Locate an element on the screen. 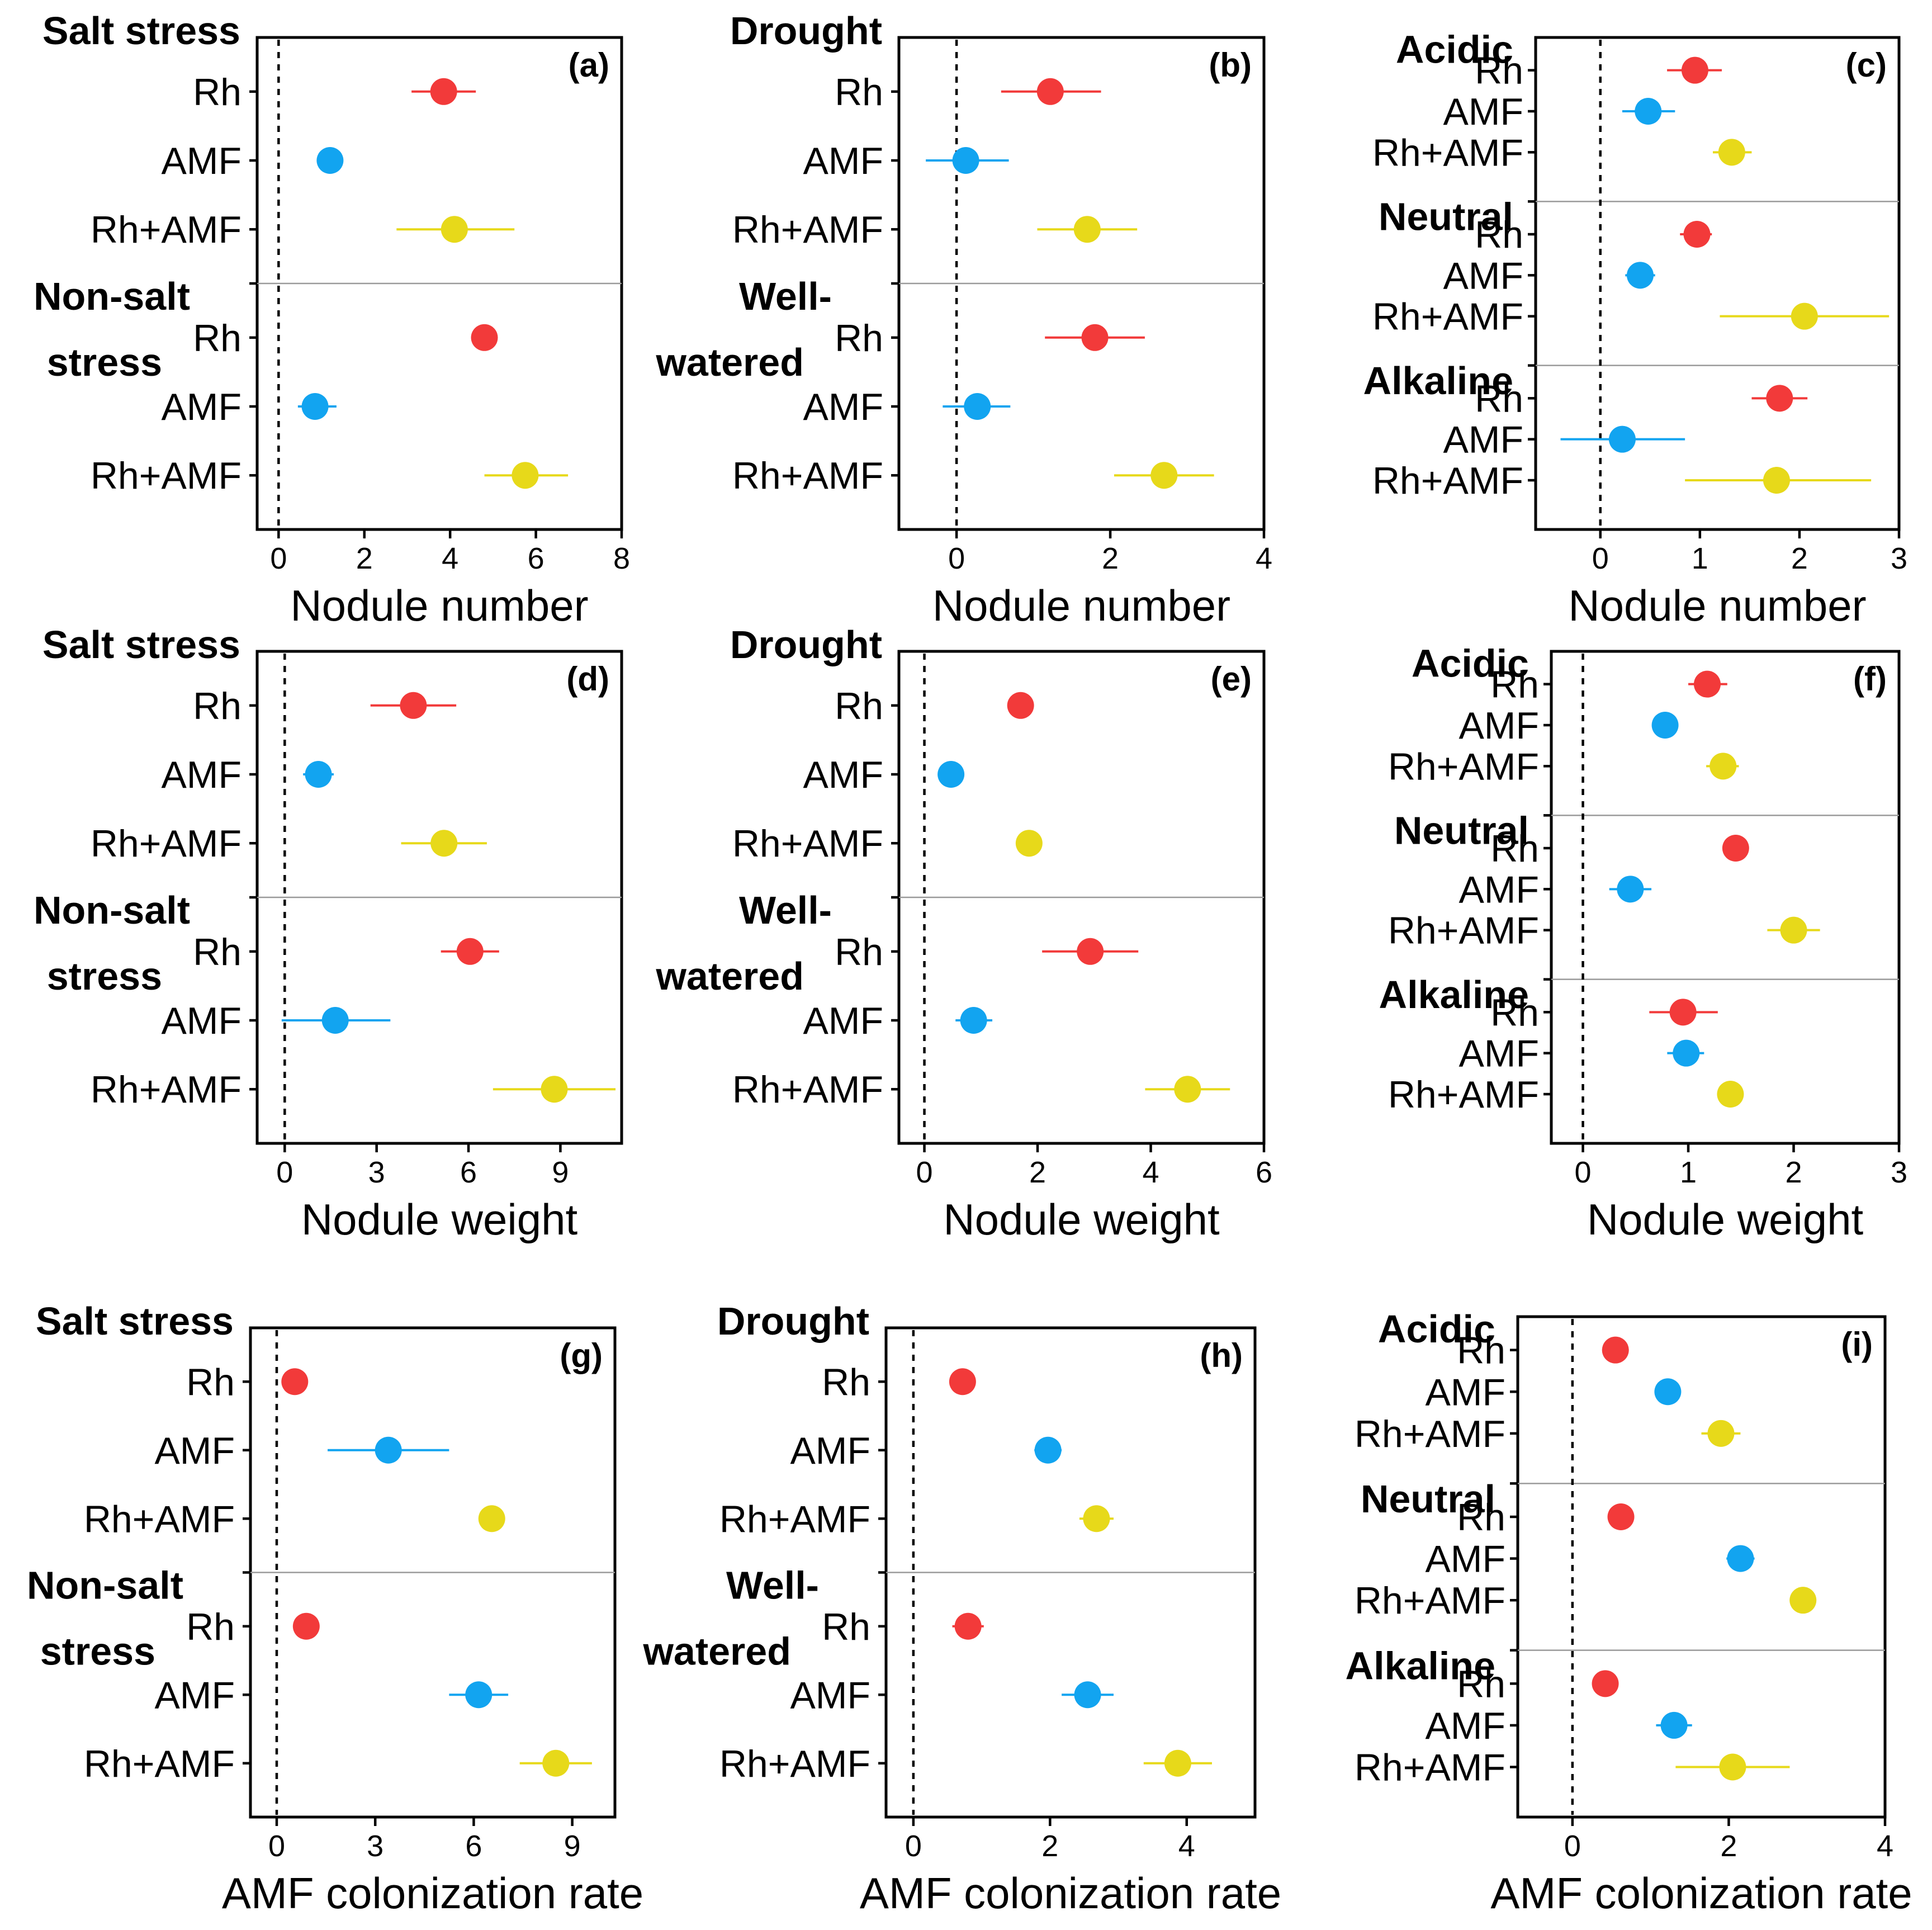 Image resolution: width=1932 pixels, height=1930 pixels. panel-label: (h) is located at coordinates (1221, 1355).